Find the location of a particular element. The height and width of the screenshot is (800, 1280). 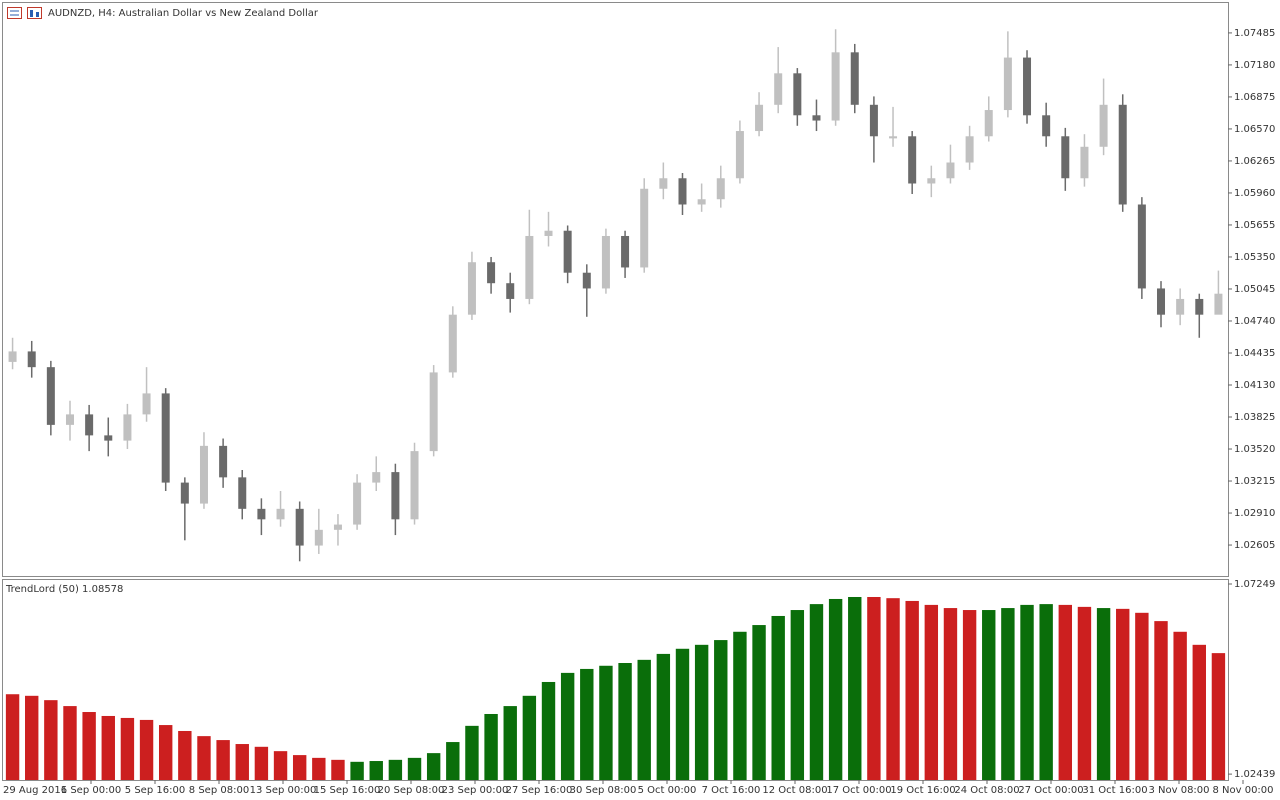

y-tick-label: 1.02439 is located at coordinates (1254, 774).